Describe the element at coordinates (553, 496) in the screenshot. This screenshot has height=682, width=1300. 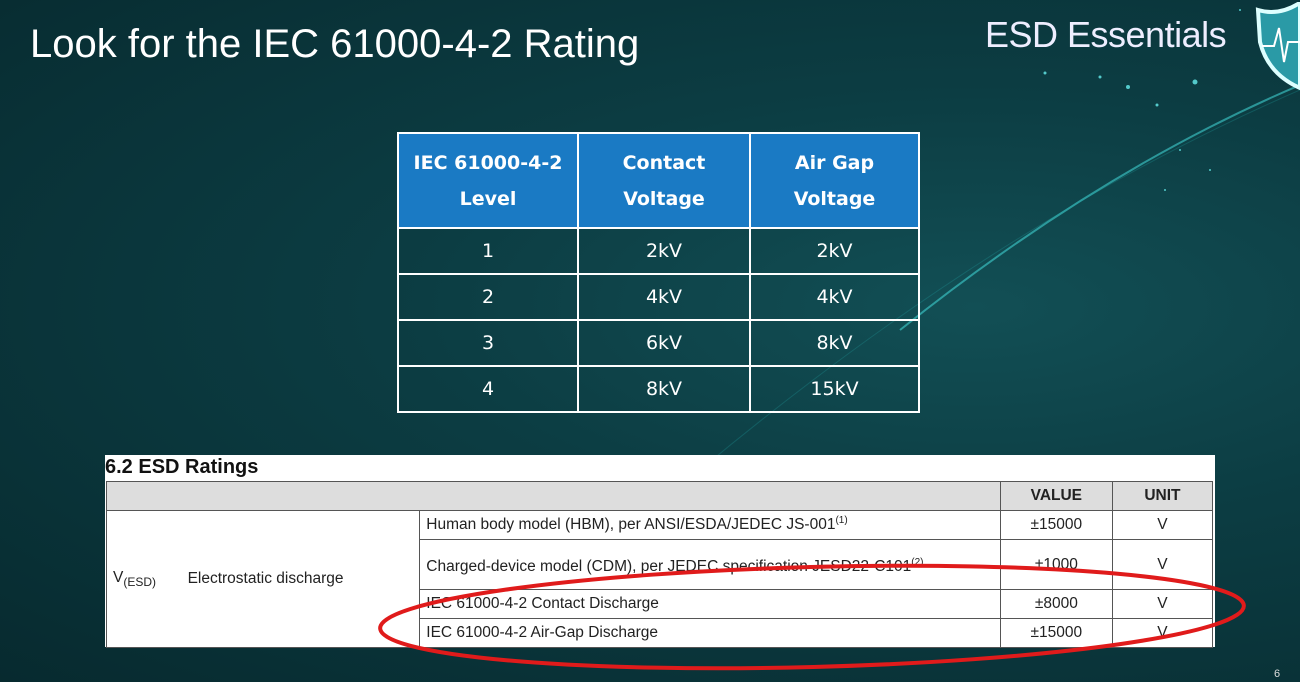
I see `header-blank` at that location.